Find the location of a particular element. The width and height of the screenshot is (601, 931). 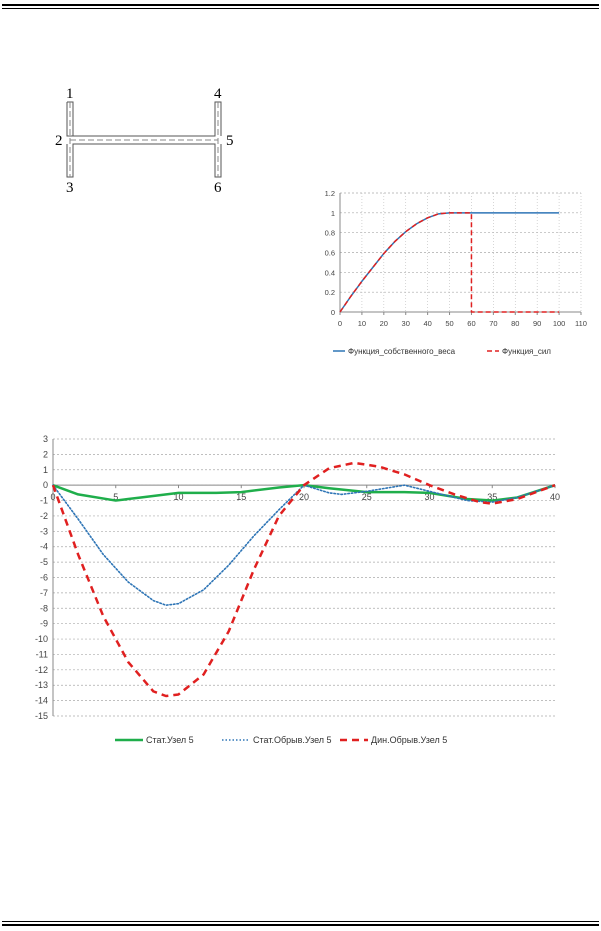

y-tick-label: -7 is located at coordinates (44, 593).